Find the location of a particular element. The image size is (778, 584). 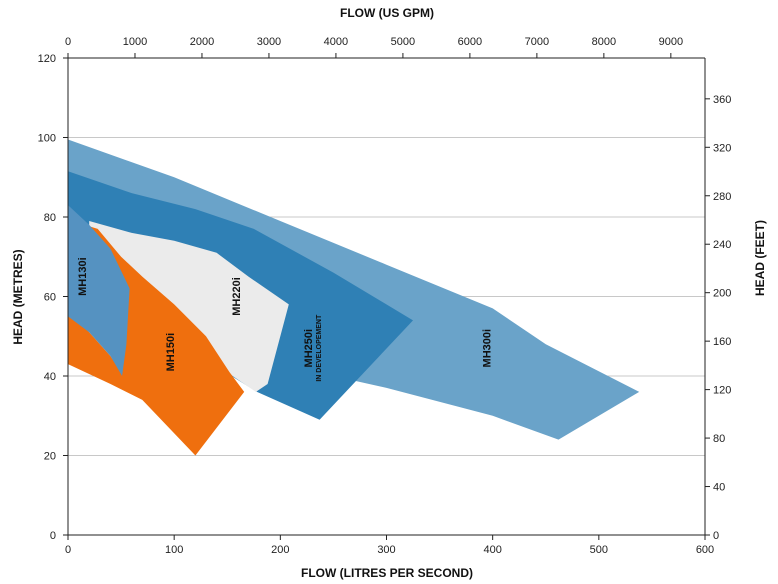

right-tick-label: 160 is located at coordinates (722, 342).